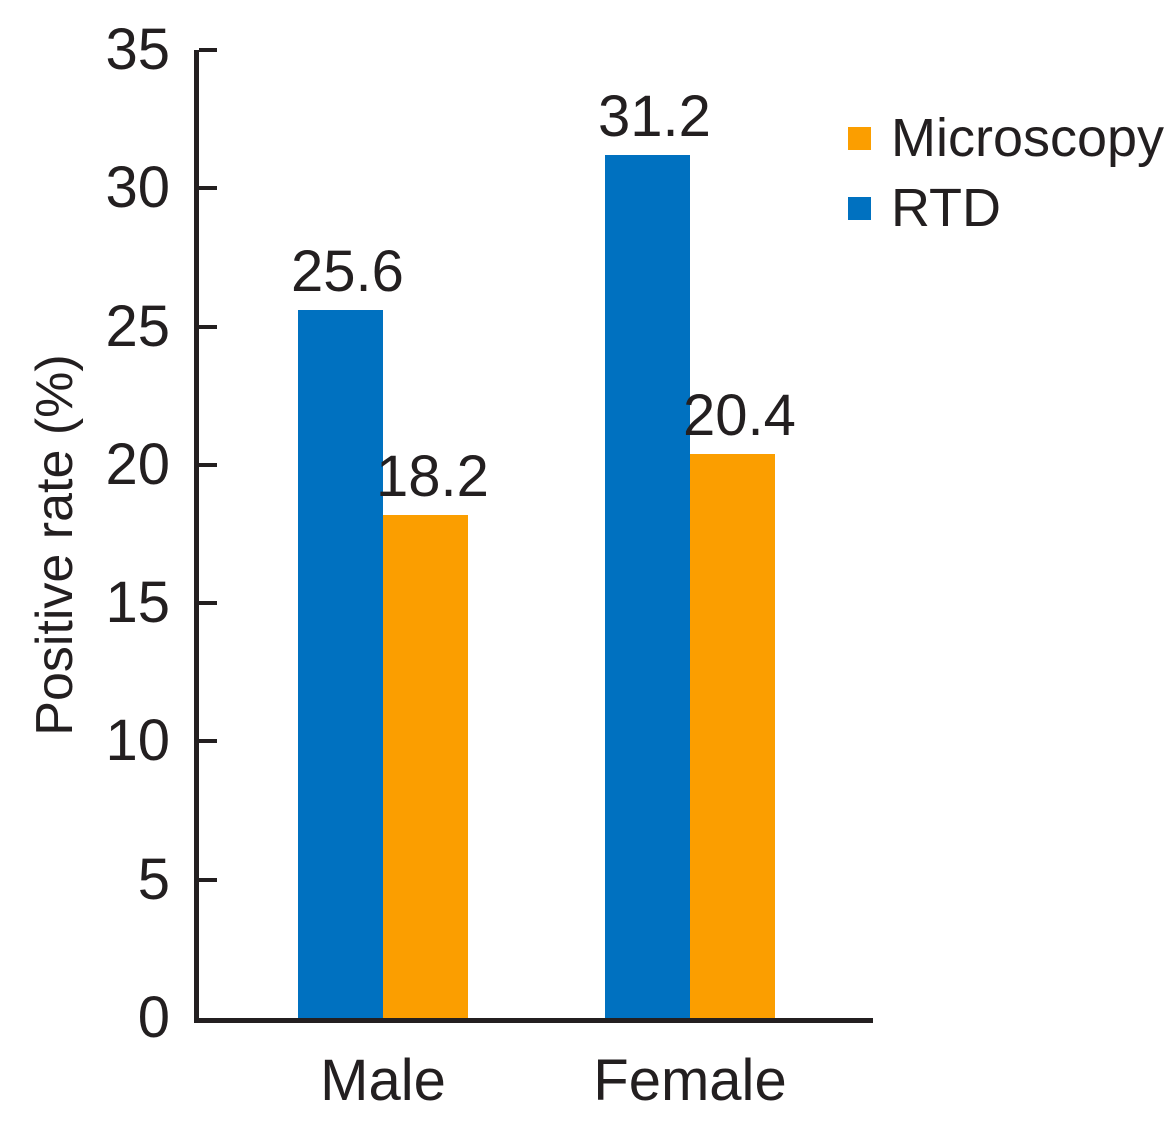 This screenshot has height=1135, width=1169. Describe the element at coordinates (340, 663) in the screenshot. I see `bar-rtd-male` at that location.